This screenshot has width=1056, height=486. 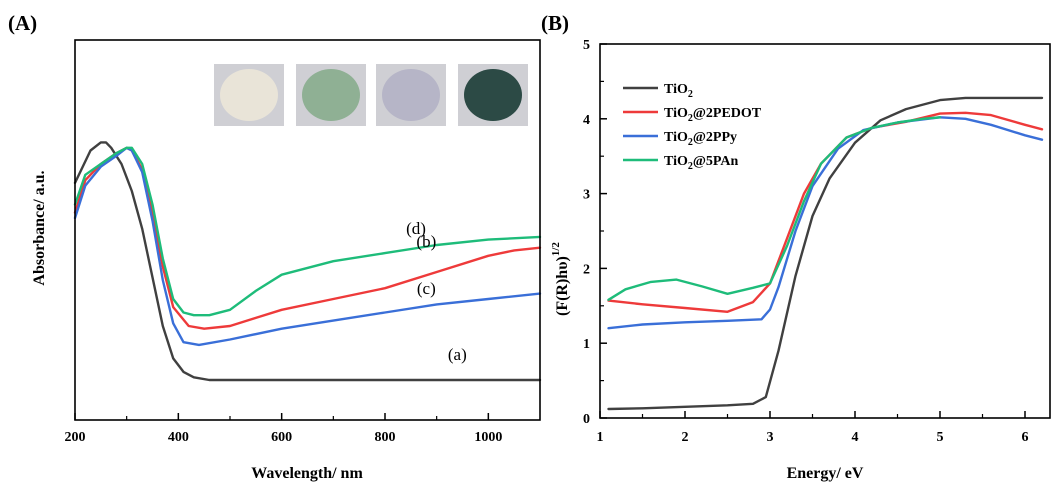 I want to click on panel-b-y-tick-label: 3, so click(x=586, y=195).